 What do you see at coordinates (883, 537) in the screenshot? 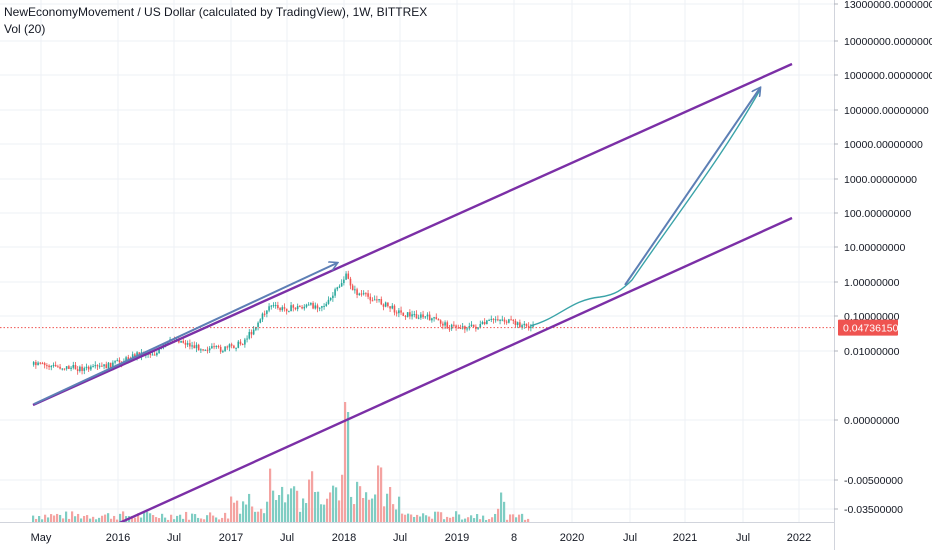
I see `axis-corner` at bounding box center [883, 537].